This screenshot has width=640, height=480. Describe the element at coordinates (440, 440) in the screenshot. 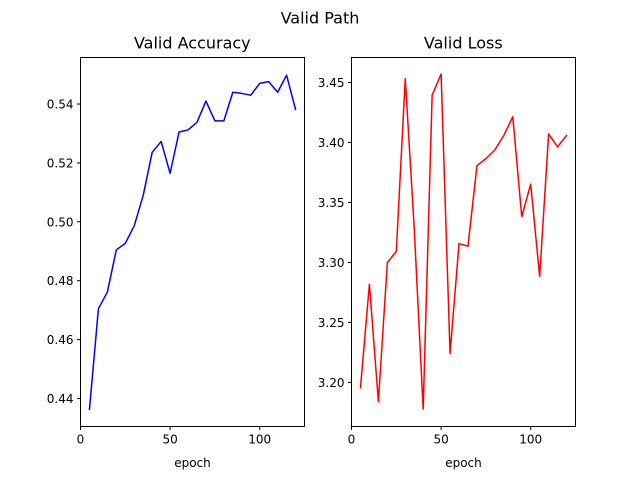

I see `loss-x-tick-label: 50` at that location.